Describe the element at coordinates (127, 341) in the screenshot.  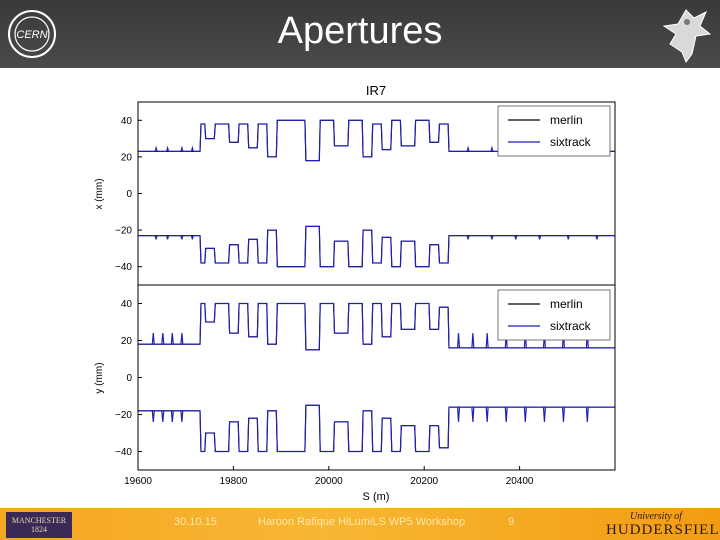
I see `bottom-ytick-label: 20` at that location.